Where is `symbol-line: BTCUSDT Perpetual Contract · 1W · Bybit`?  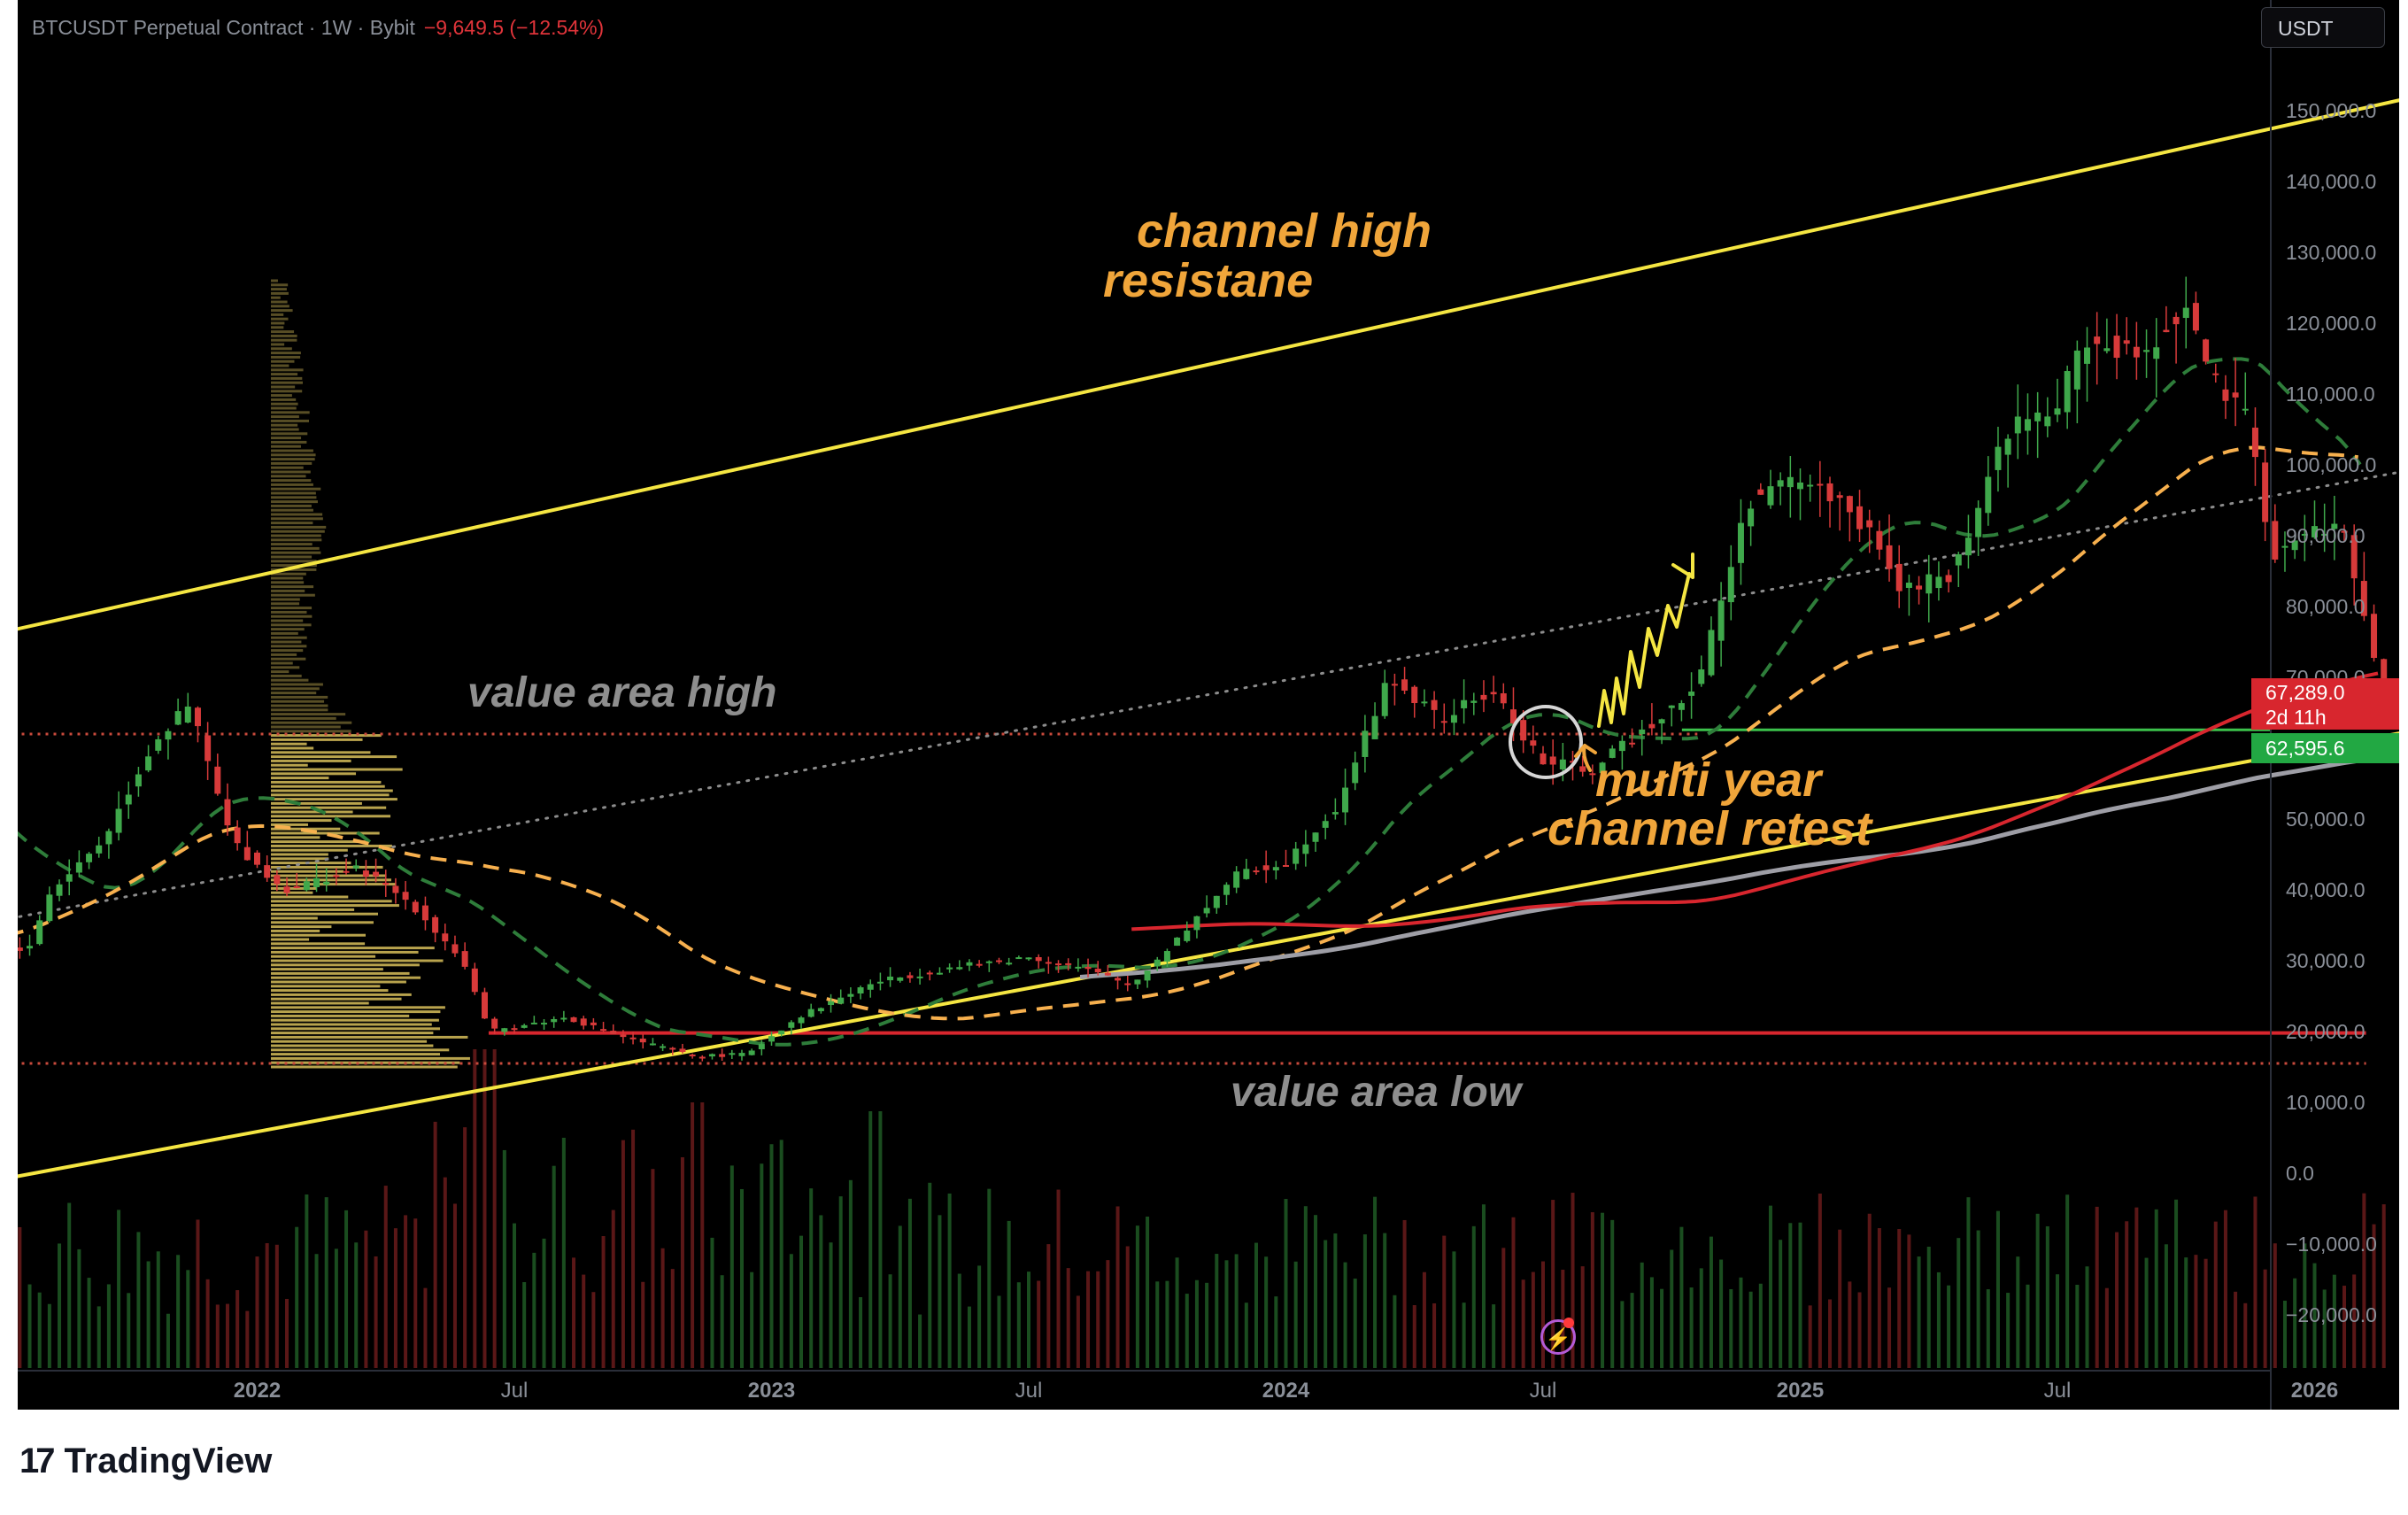
symbol-line: BTCUSDT Perpetual Contract · 1W · Bybit is located at coordinates (223, 27).